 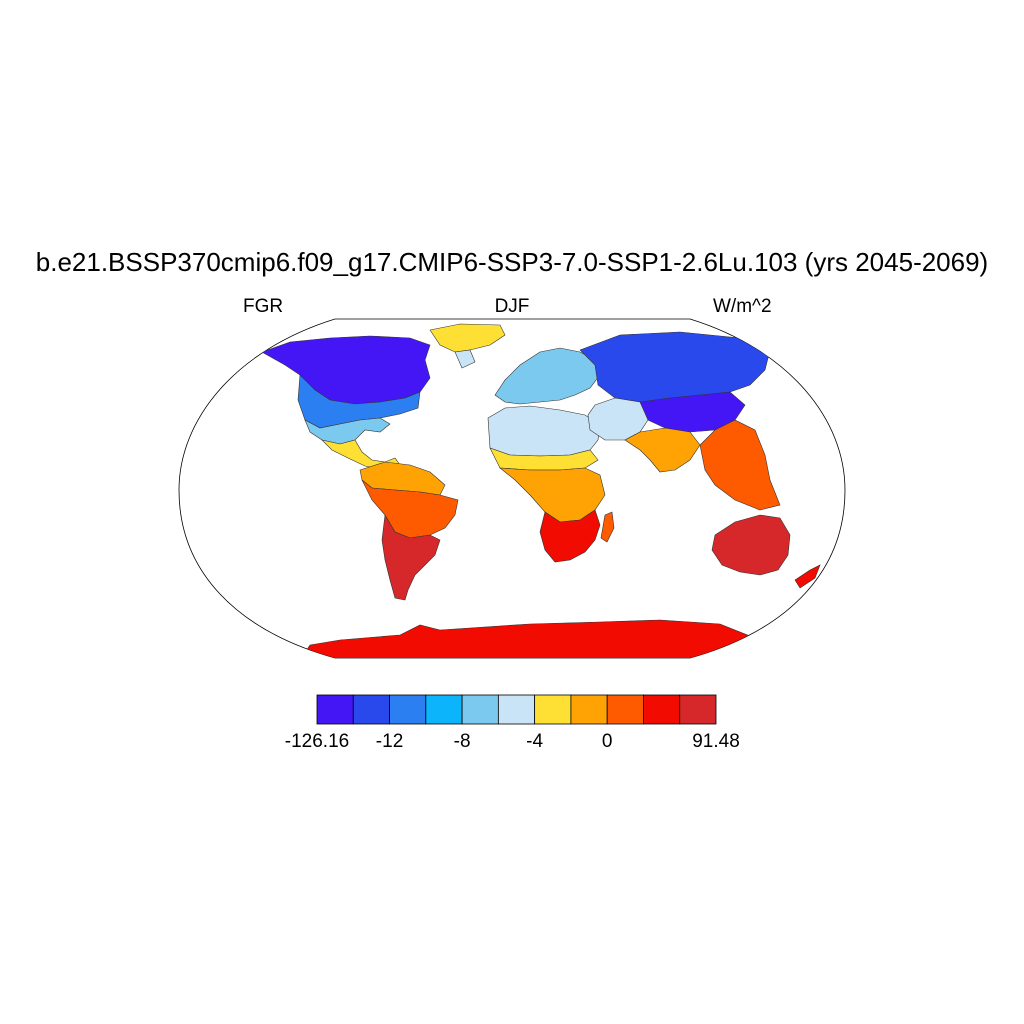 What do you see at coordinates (263, 306) in the screenshot?
I see `variable-label: FGR` at bounding box center [263, 306].